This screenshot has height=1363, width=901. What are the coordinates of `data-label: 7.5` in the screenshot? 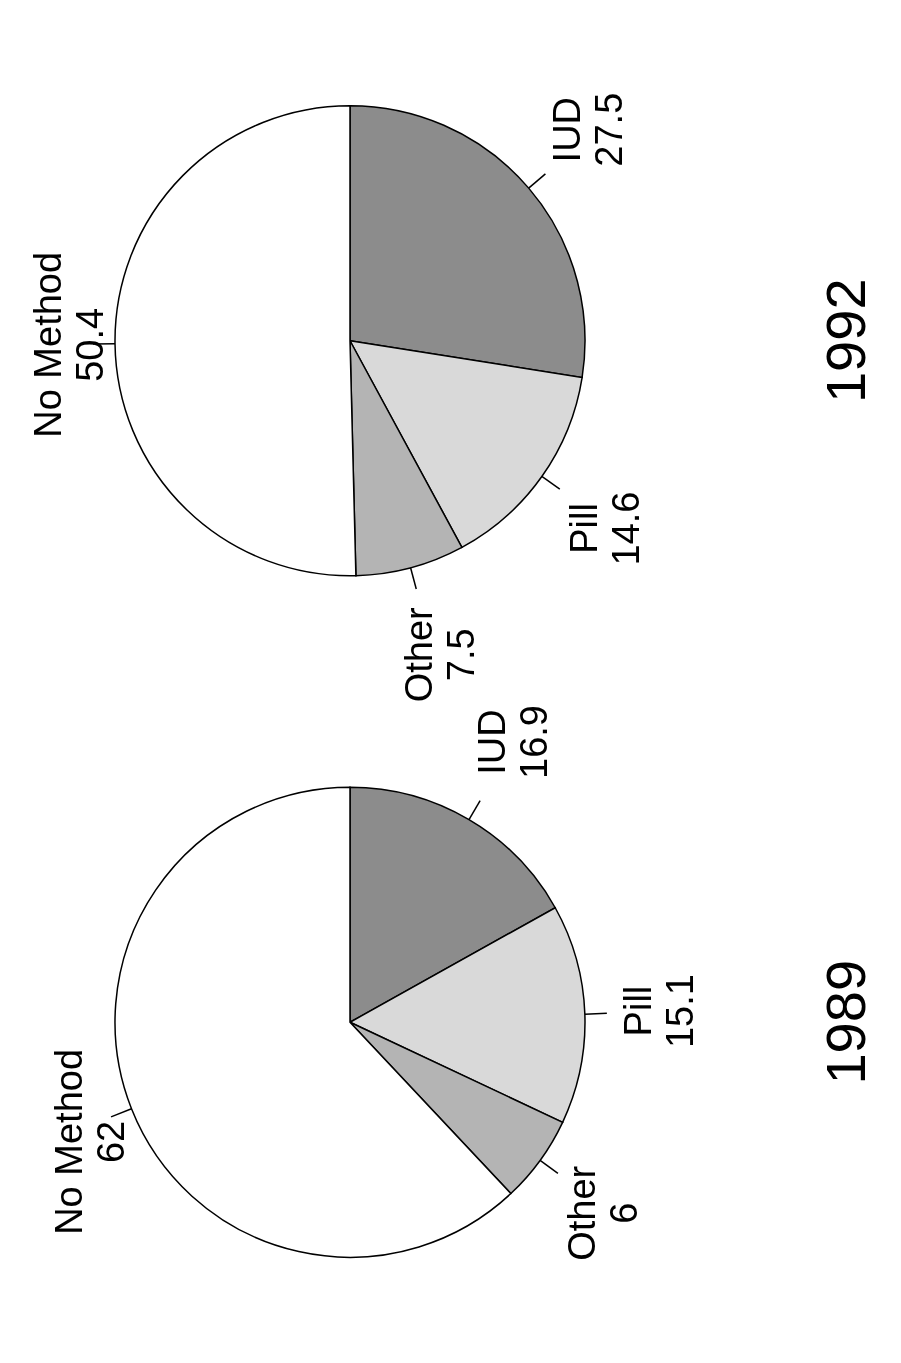 It's located at (461, 655).